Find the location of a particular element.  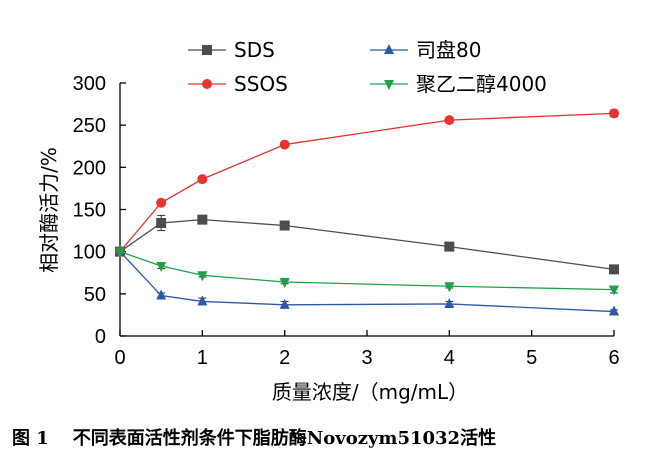

figure-caption-text: 不同表面活性剂条件下脂肪酶Novozym51032活性 is located at coordinates (284, 438).